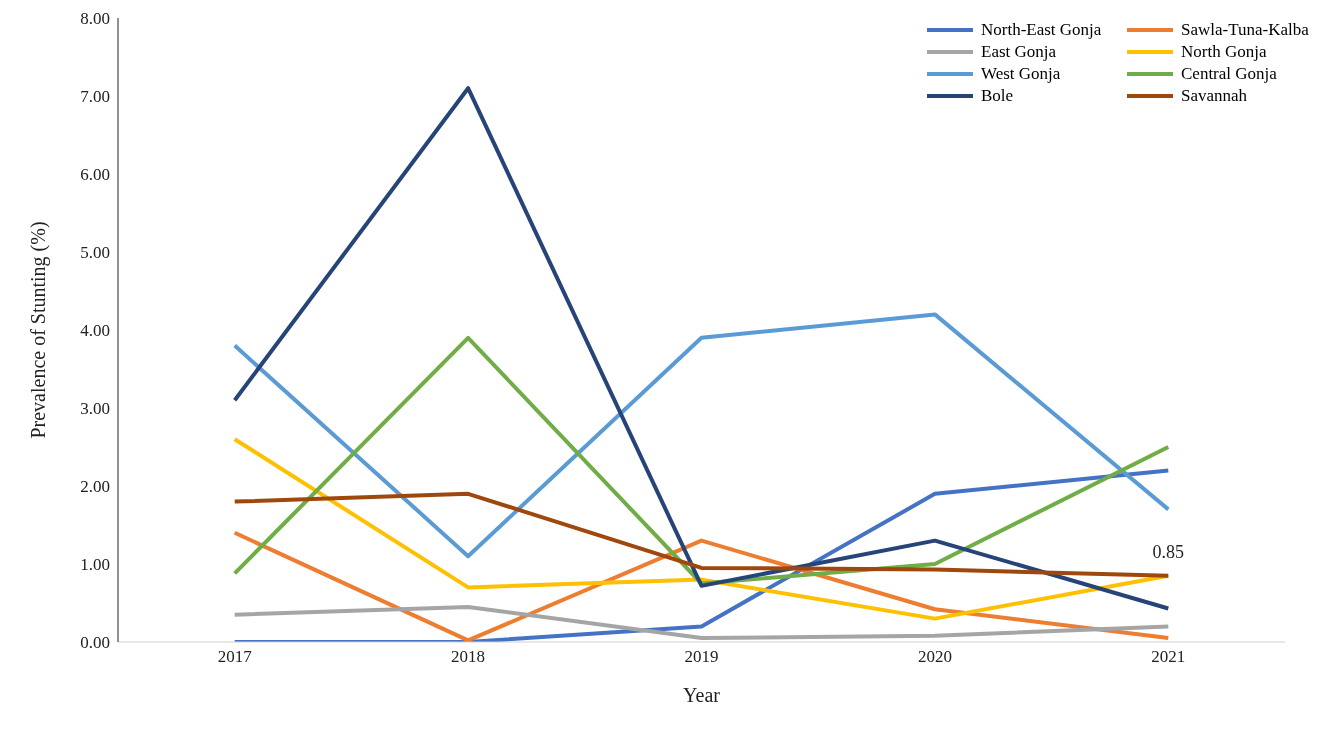 The width and height of the screenshot is (1333, 740). Describe the element at coordinates (1041, 30) in the screenshot. I see `legend-label: North-East Gonja` at that location.